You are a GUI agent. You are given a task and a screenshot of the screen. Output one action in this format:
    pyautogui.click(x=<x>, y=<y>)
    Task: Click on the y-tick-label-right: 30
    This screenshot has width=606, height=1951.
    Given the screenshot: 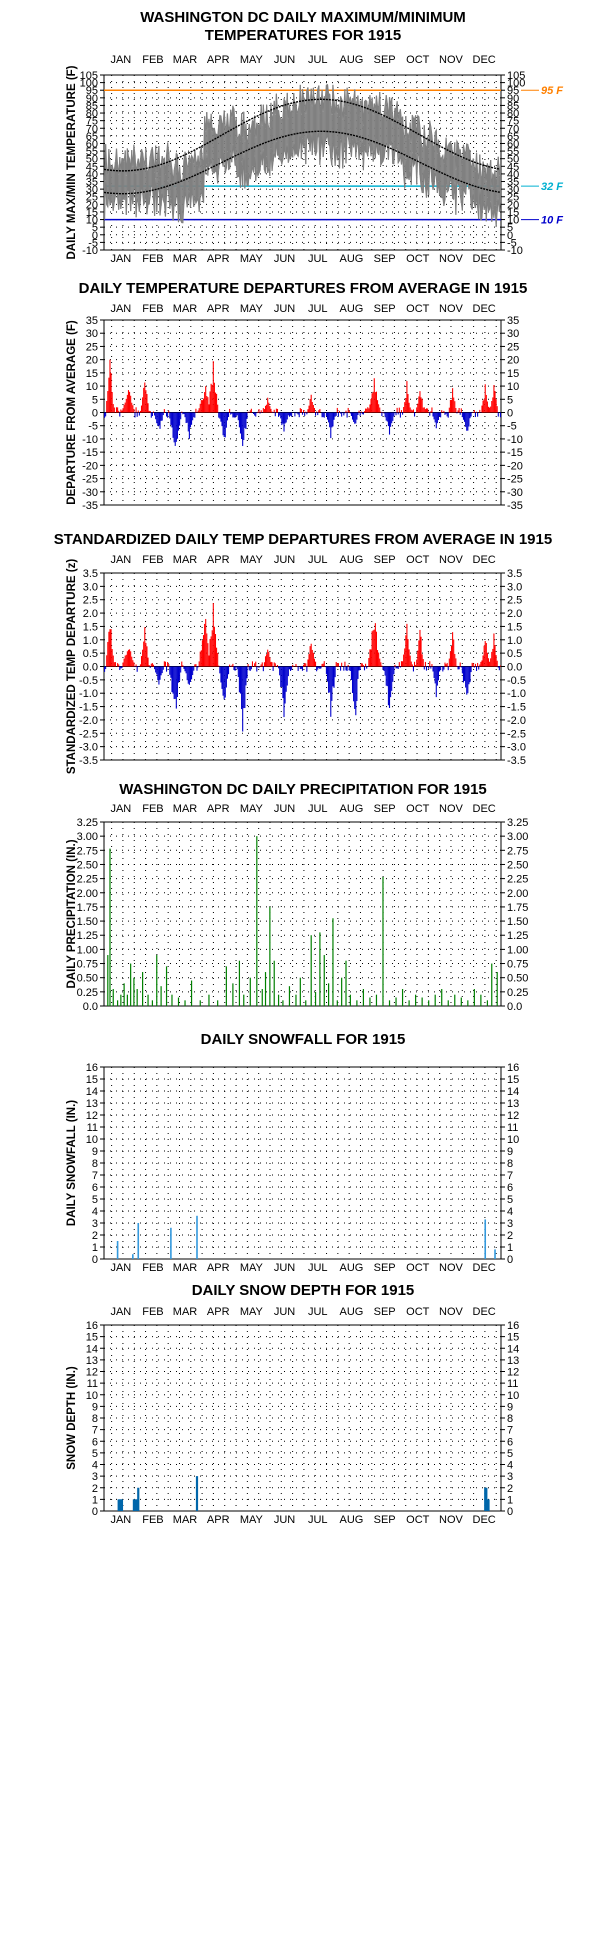 What is the action you would take?
    pyautogui.click(x=513, y=190)
    